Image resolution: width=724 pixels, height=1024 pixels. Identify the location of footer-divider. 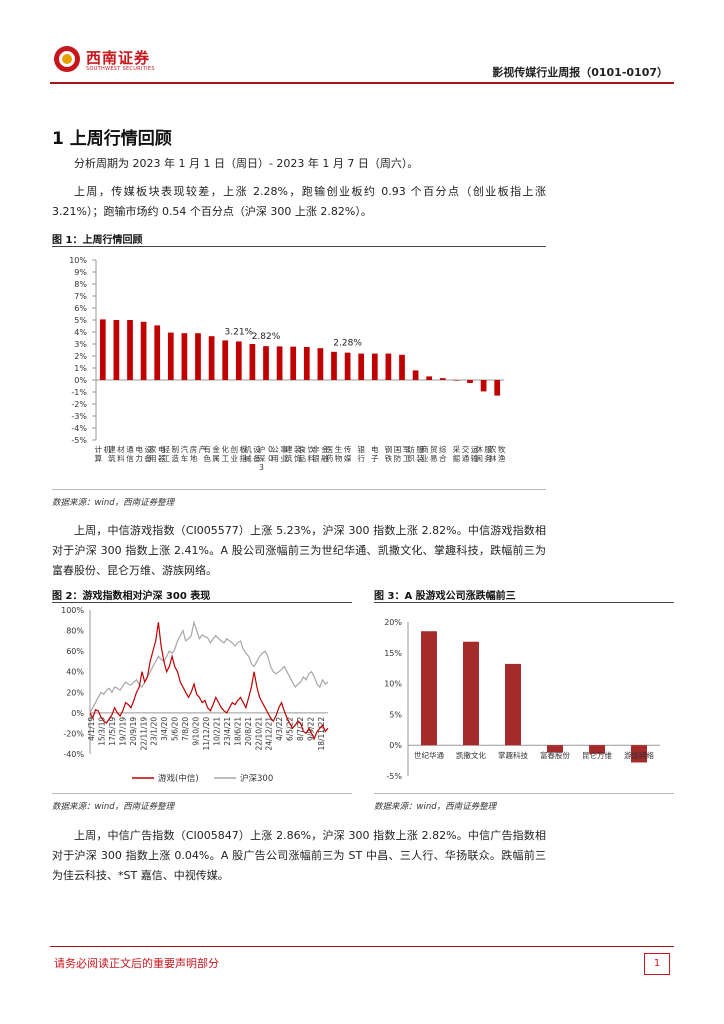
(362, 946).